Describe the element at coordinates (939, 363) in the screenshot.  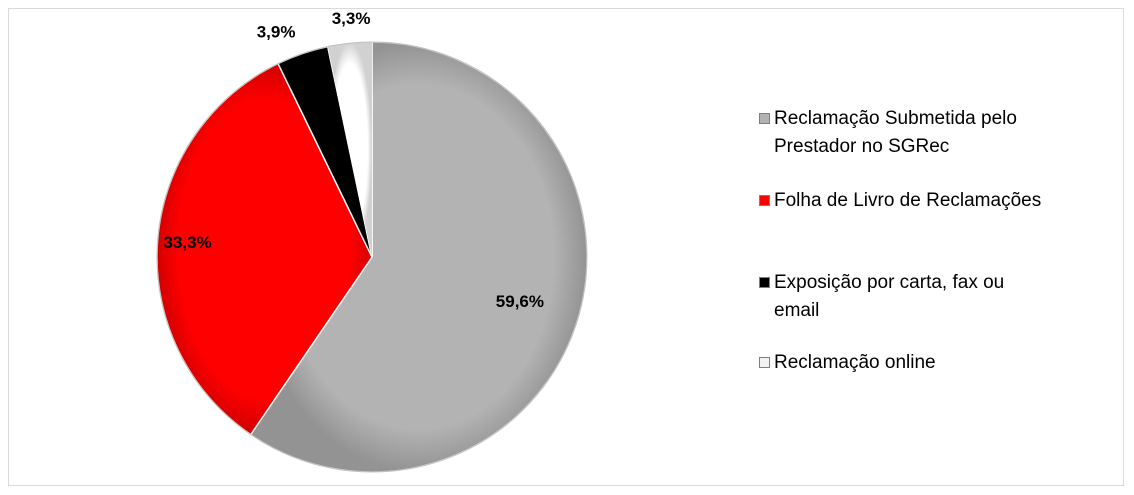
I see `legend-item-online: Reclamação online` at that location.